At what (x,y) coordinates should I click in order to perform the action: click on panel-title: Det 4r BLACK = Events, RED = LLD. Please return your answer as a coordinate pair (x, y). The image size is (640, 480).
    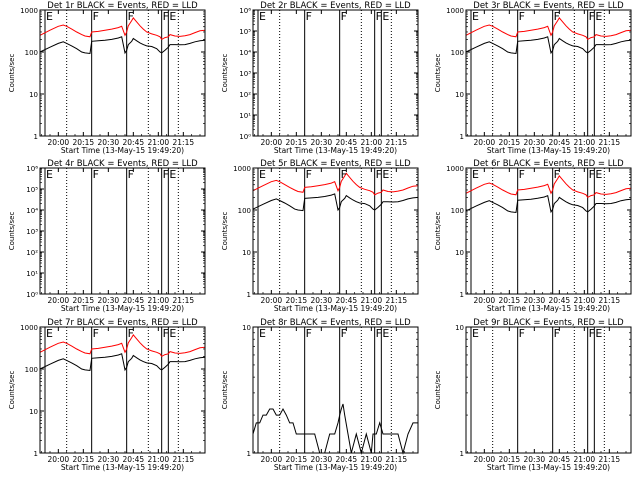
    Looking at the image, I should click on (122, 164).